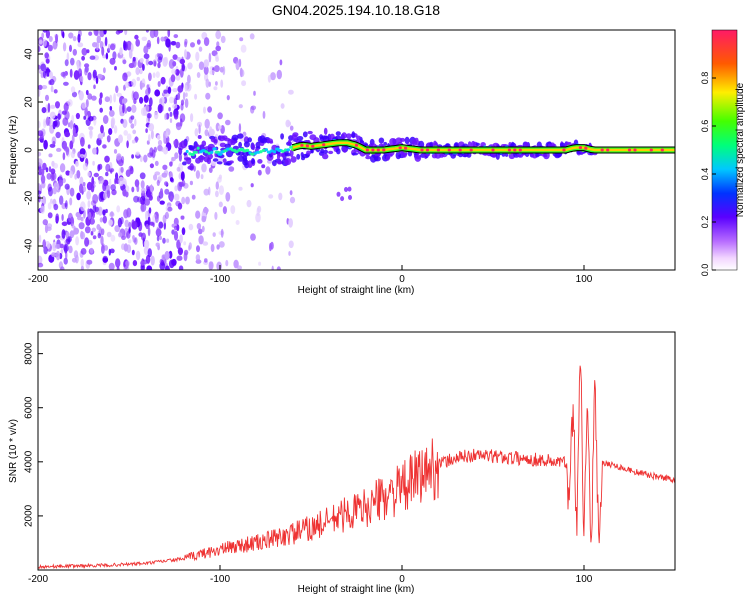 The image size is (750, 605). I want to click on x-tick-label: 0, so click(402, 579).